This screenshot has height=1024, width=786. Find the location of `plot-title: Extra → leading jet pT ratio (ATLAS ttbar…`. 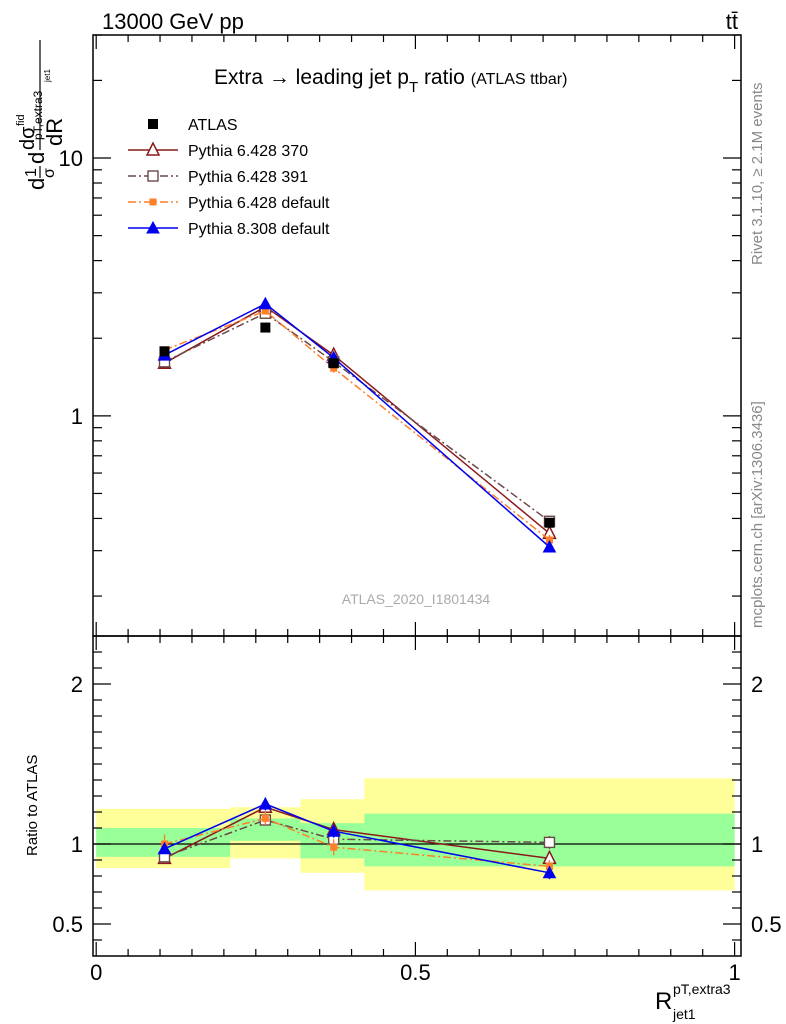

plot-title: Extra → leading jet pT ratio (ATLAS ttbar… is located at coordinates (390, 81).